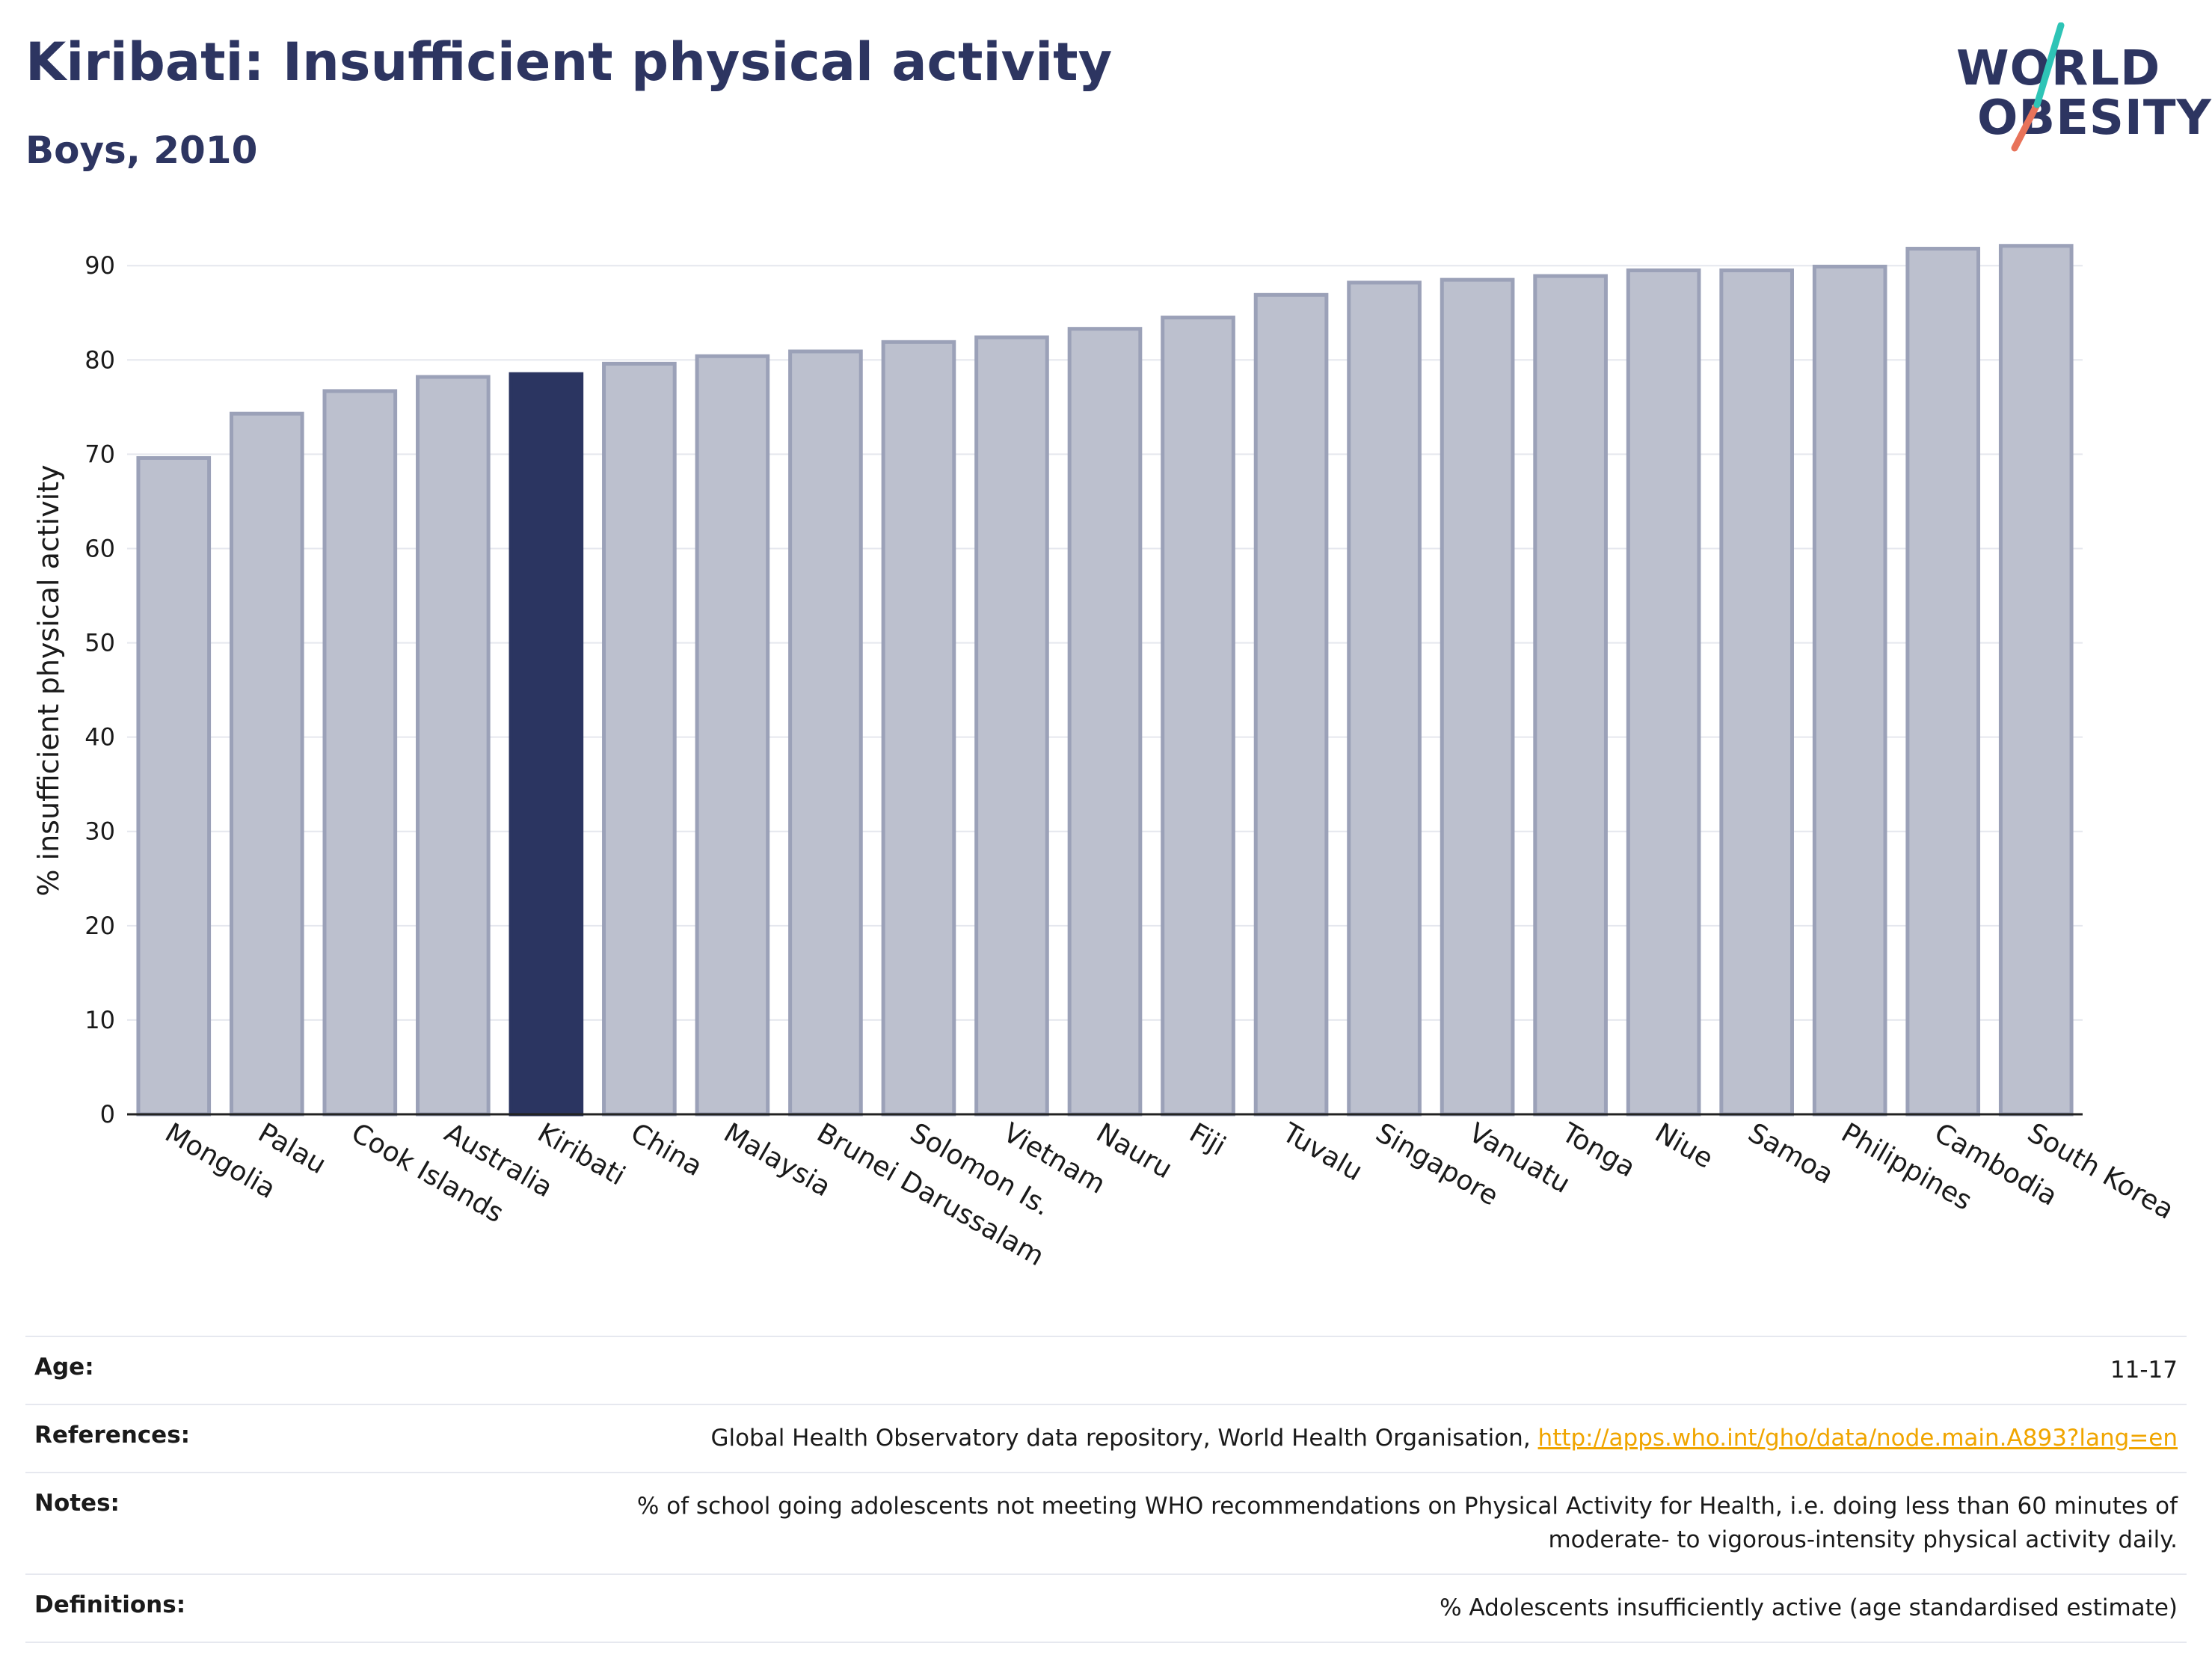 The width and height of the screenshot is (2212, 1655). Describe the element at coordinates (639, 739) in the screenshot. I see `bar-china` at that location.